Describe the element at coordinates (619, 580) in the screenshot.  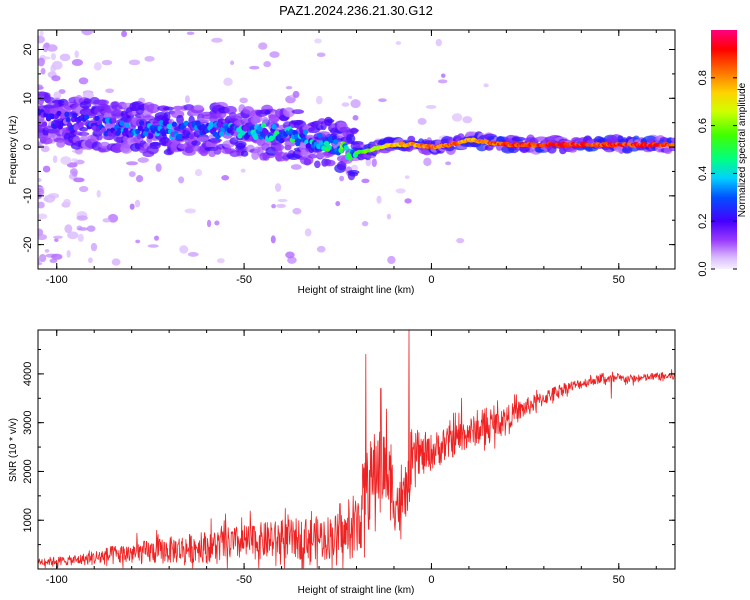
I see `x-tick-label: 50` at that location.